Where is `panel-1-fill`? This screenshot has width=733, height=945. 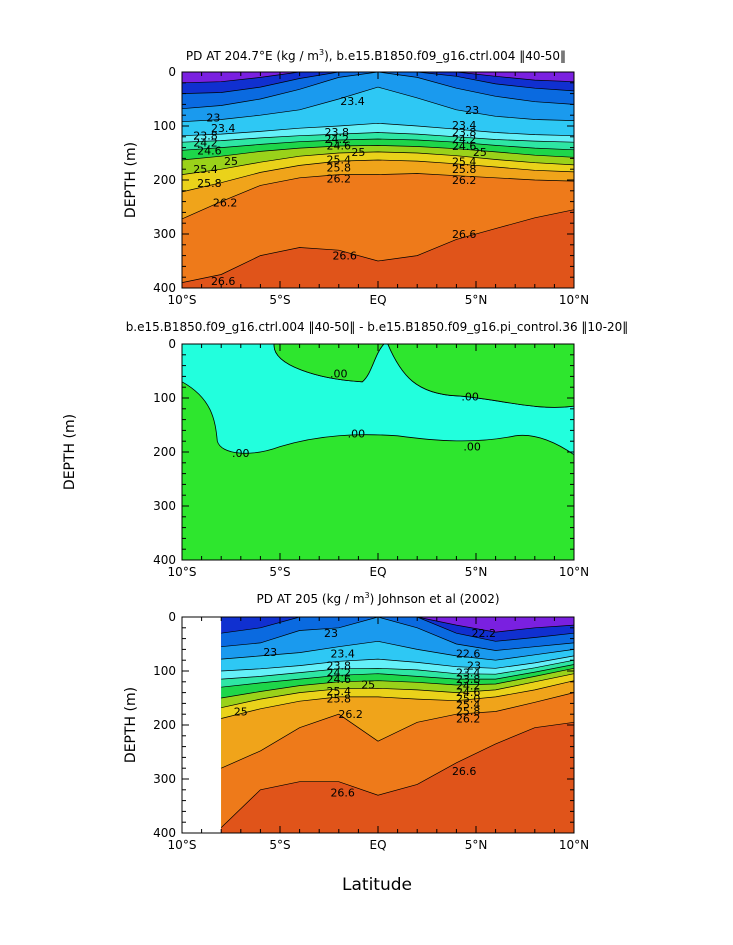
panel-1-fill is located at coordinates (378, 180).